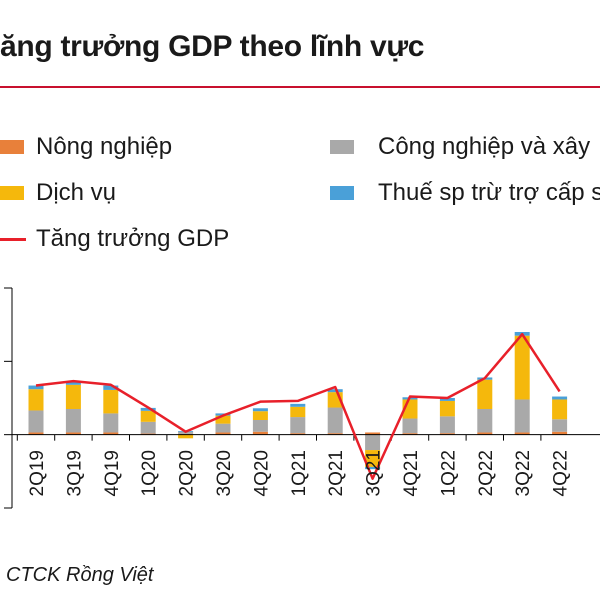  I want to click on x-tick-label: 4Q19, so click(112, 473).